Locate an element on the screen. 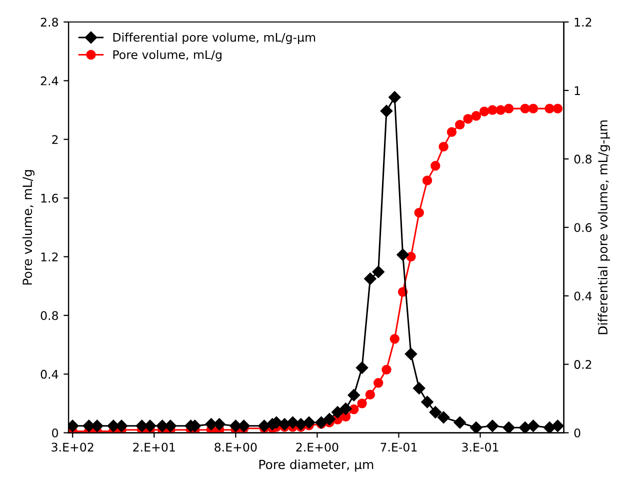 This screenshot has width=623, height=489. legend-label: Differential pore volume, mL/g-µm is located at coordinates (214, 38).